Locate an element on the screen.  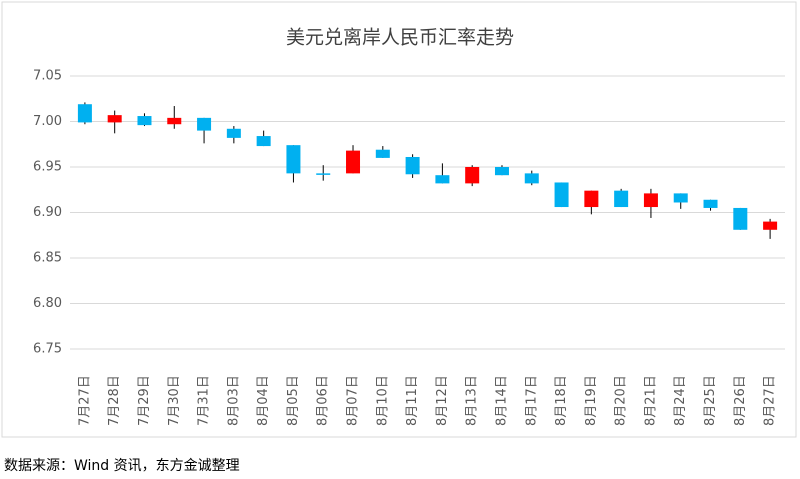
x-tick-label: 8月04日 is located at coordinates (263, 400).